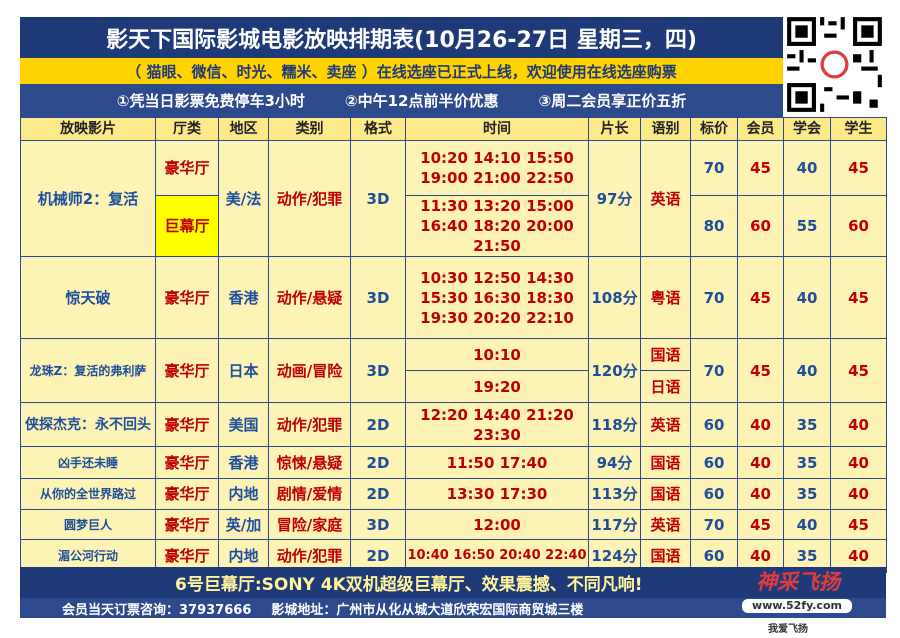  Describe the element at coordinates (497, 168) in the screenshot. I see `showtimes: 10:20 14:10 15:50 19:00 21:00 22:50` at that location.